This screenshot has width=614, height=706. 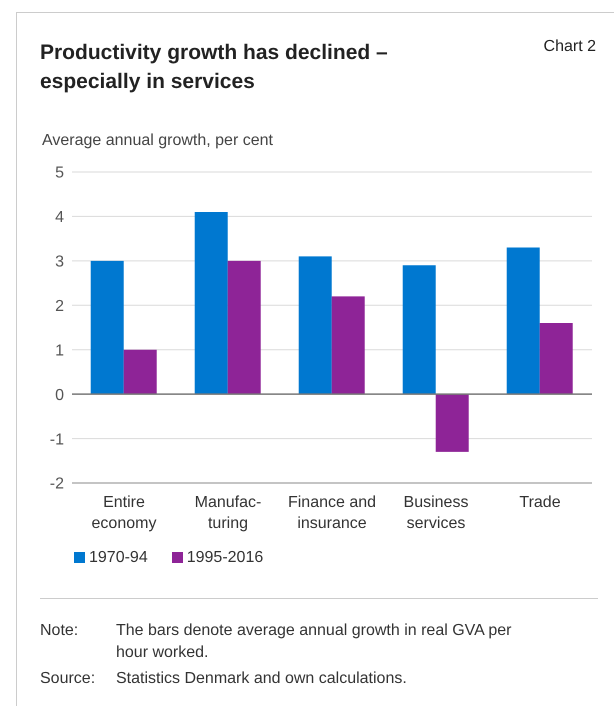 I want to click on x-tick-label: Manufac-turing, so click(x=228, y=513).